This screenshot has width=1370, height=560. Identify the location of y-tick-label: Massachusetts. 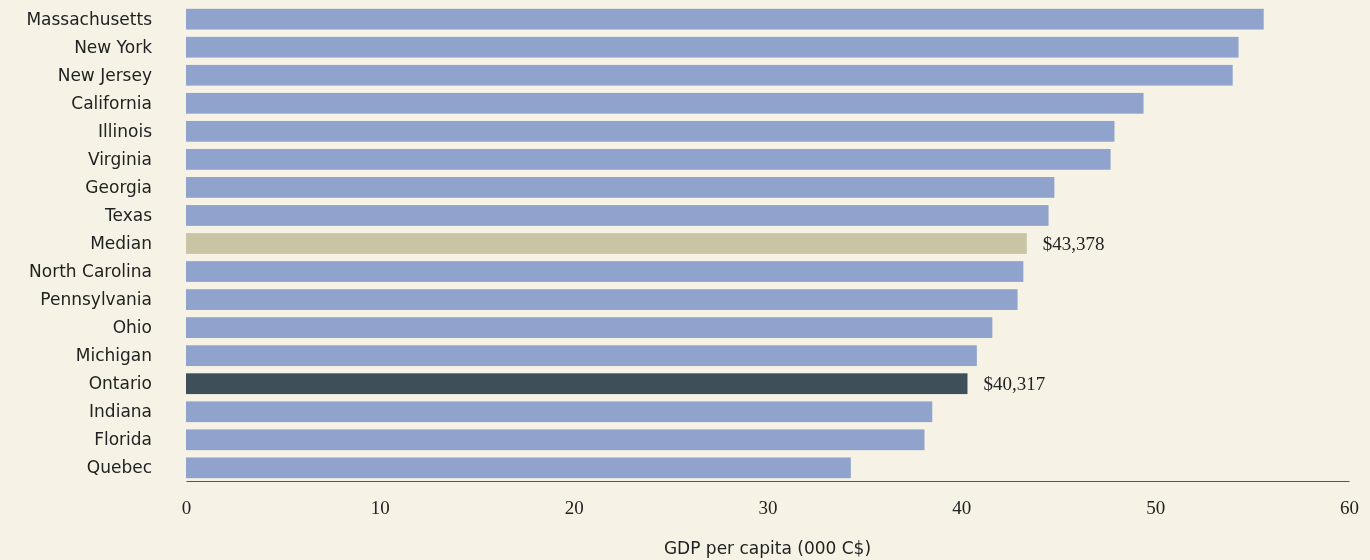
(89, 18).